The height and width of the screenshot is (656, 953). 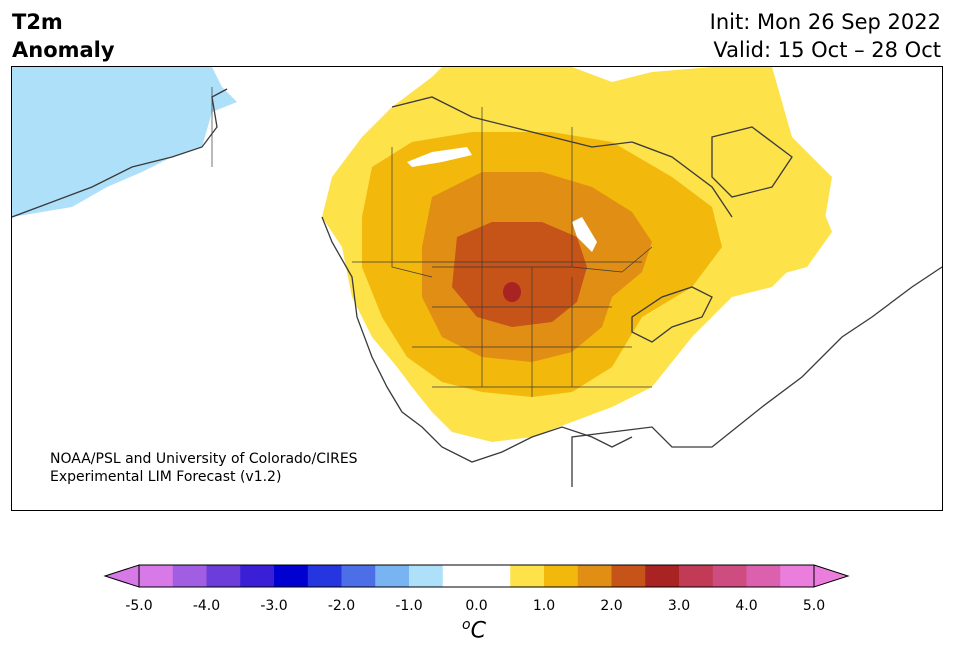 What do you see at coordinates (274, 606) in the screenshot?
I see `colorbar-tick-label: -3.0` at bounding box center [274, 606].